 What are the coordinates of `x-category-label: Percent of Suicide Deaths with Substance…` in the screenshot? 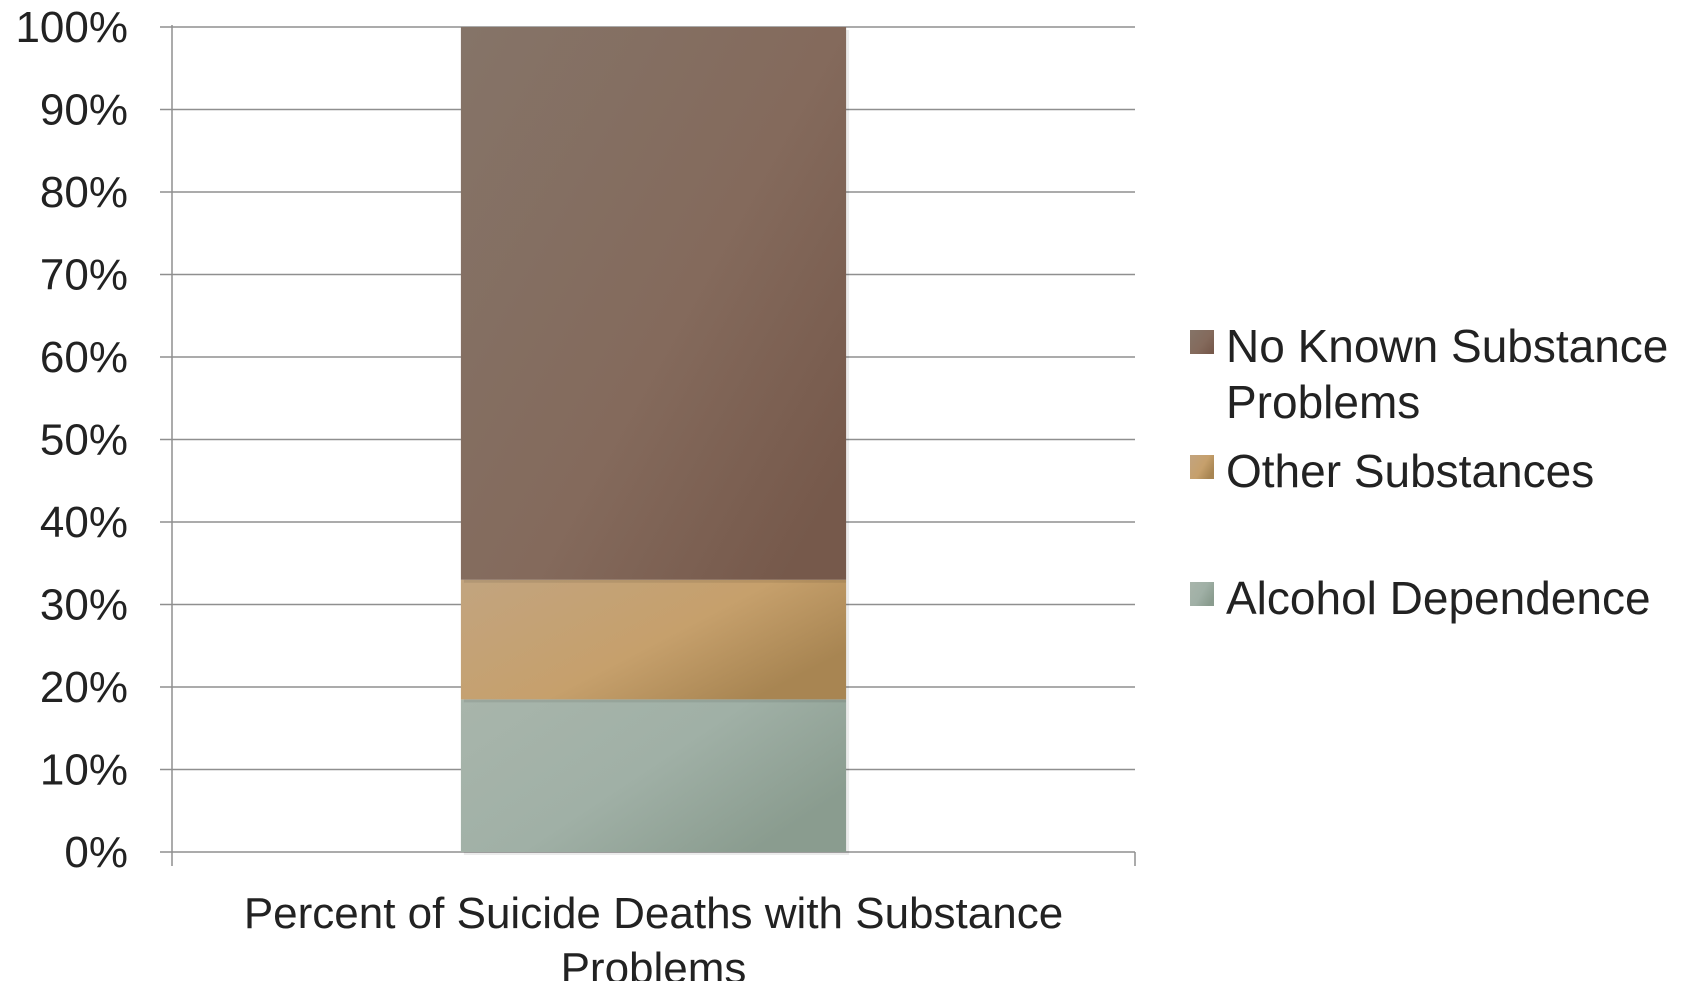 It's located at (653, 935).